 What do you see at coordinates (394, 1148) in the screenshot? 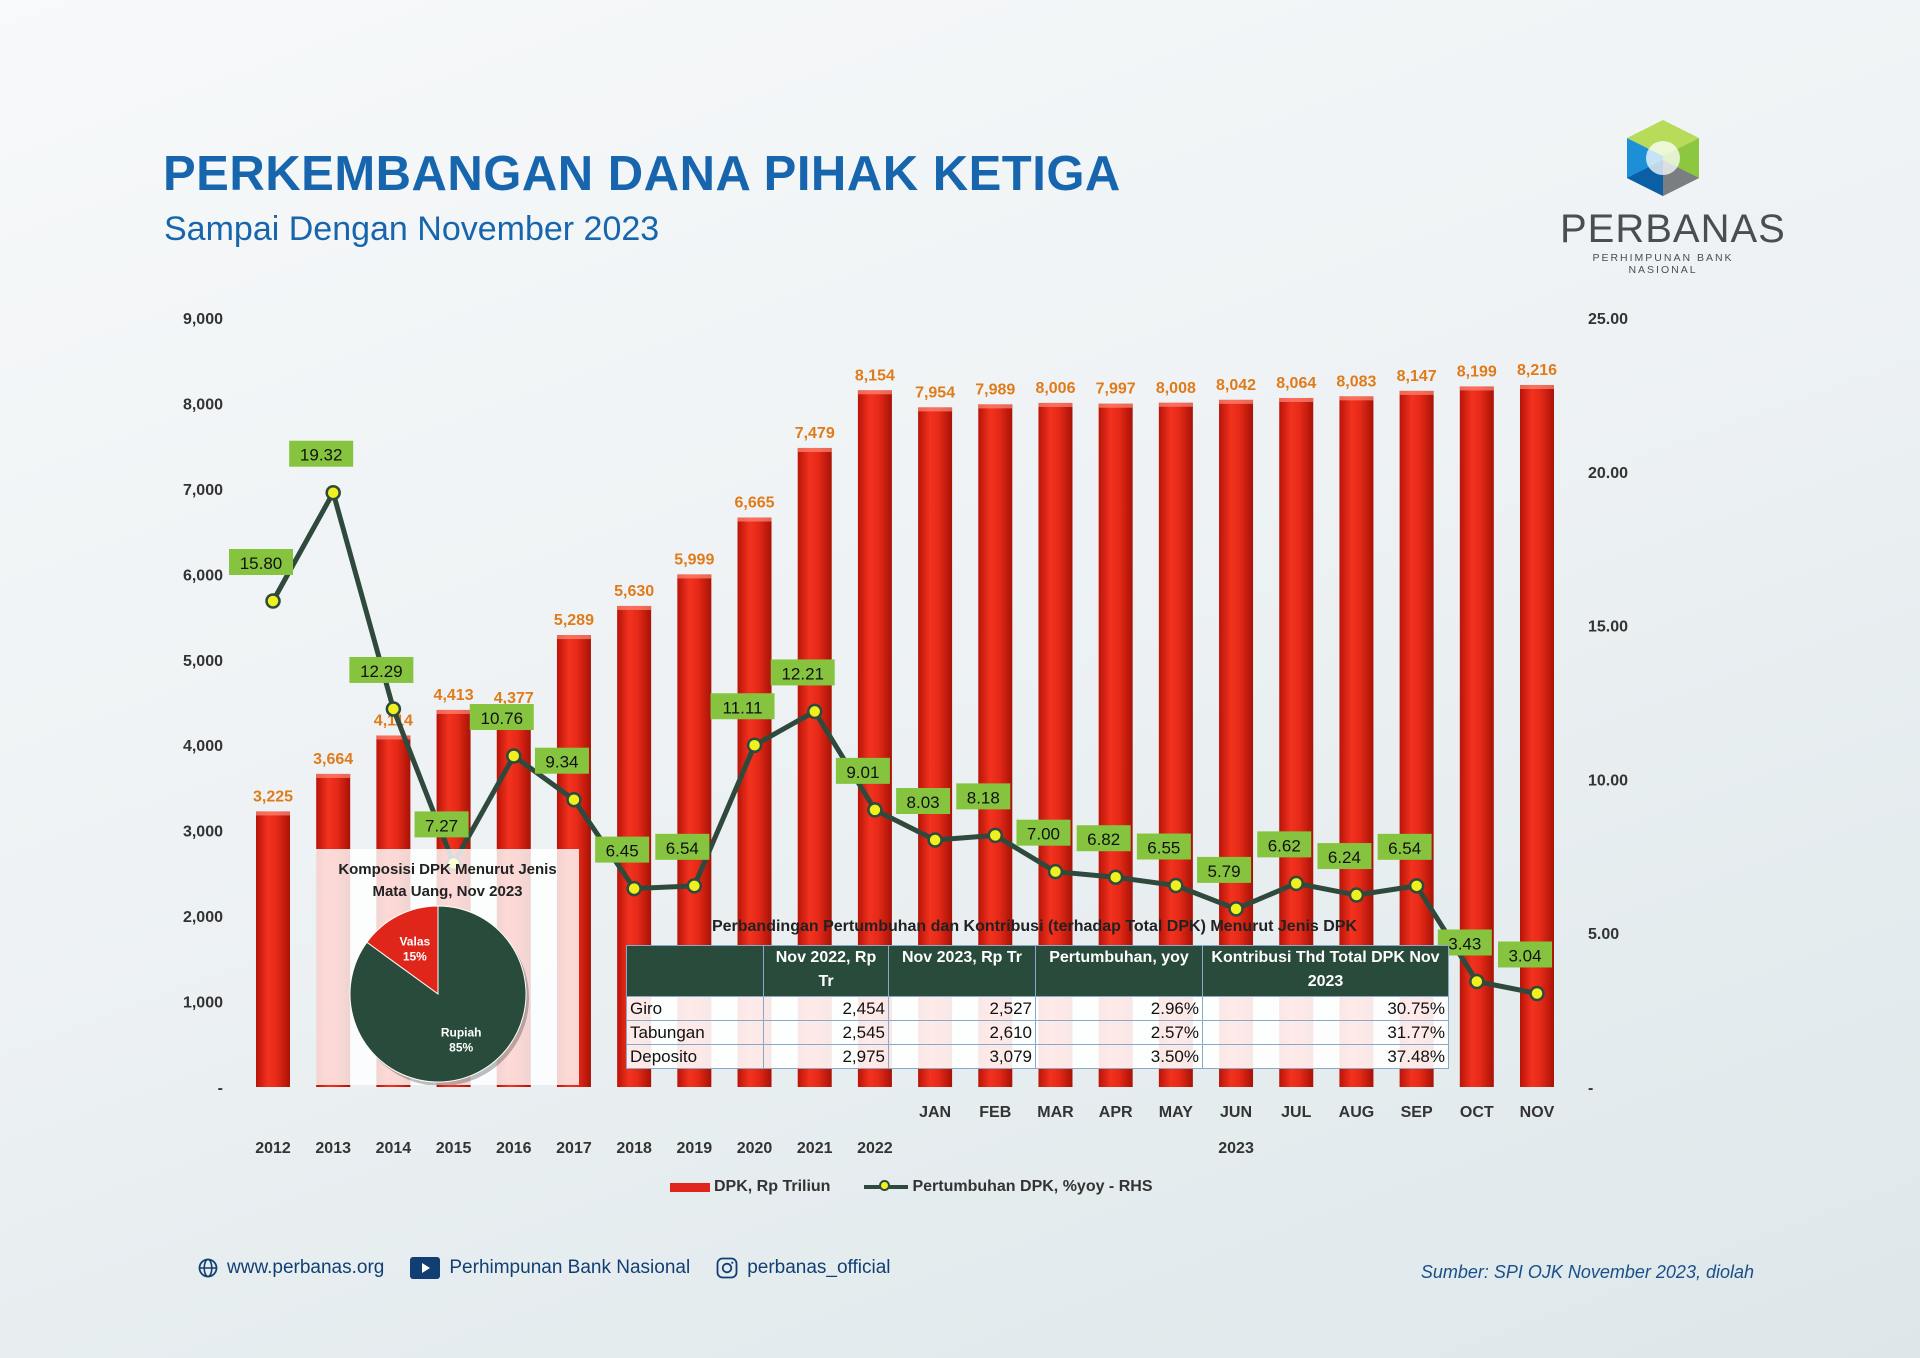
I see `x-tick-label: 2014` at bounding box center [394, 1148].